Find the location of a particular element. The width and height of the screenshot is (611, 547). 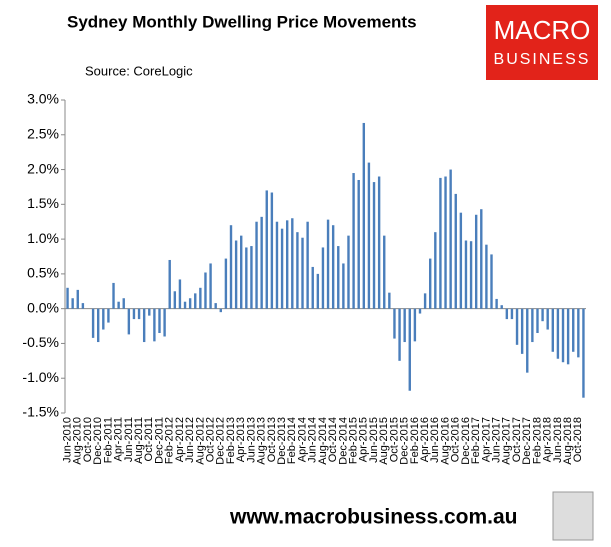

x-tick-label: Dec-2014 is located at coordinates (343, 441).